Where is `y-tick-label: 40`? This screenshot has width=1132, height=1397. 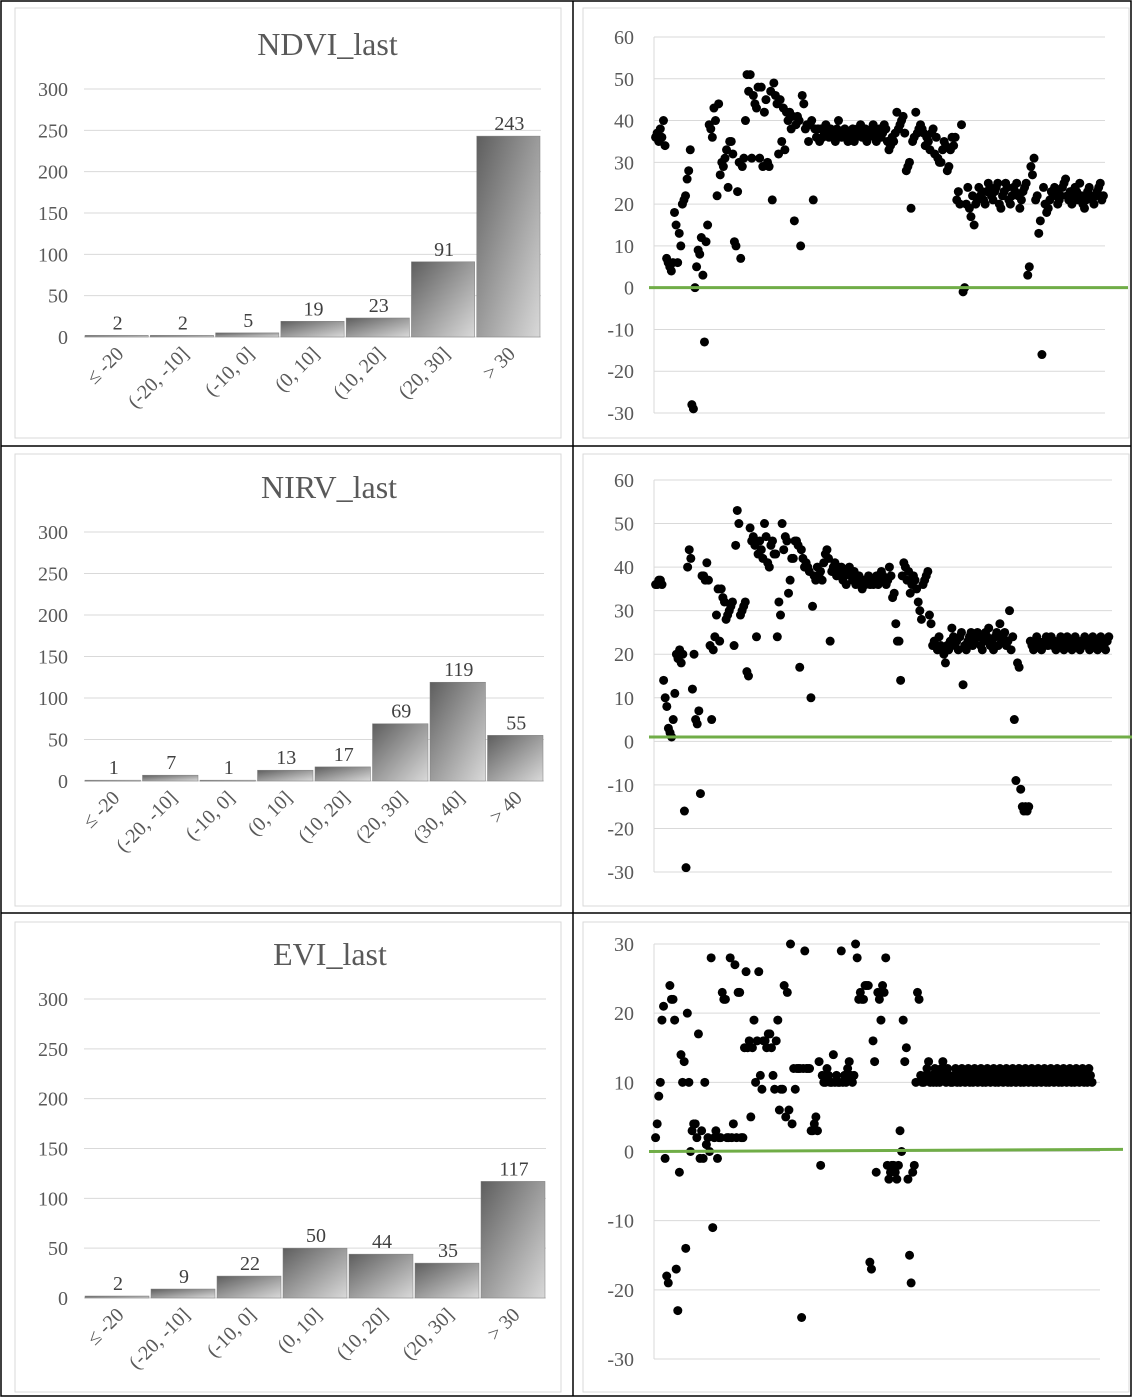
y-tick-label: 40 is located at coordinates (624, 122).